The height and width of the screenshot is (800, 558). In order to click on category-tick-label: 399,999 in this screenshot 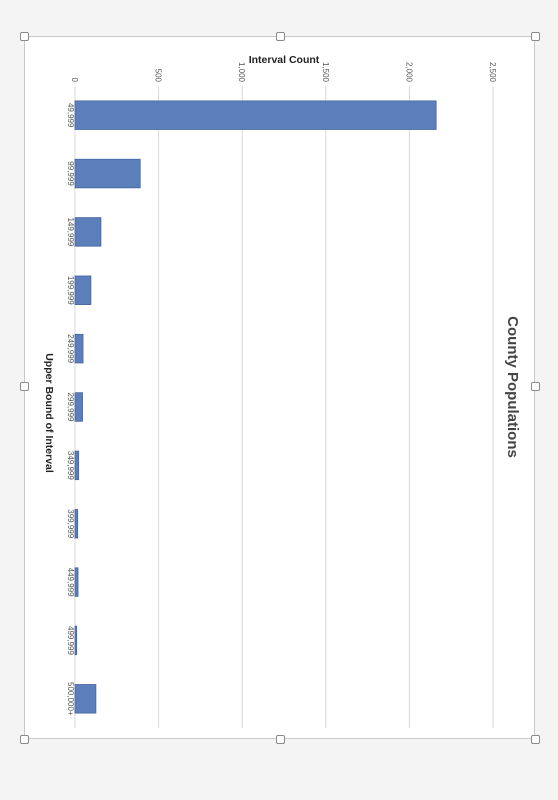, I will do `click(70, 523)`.